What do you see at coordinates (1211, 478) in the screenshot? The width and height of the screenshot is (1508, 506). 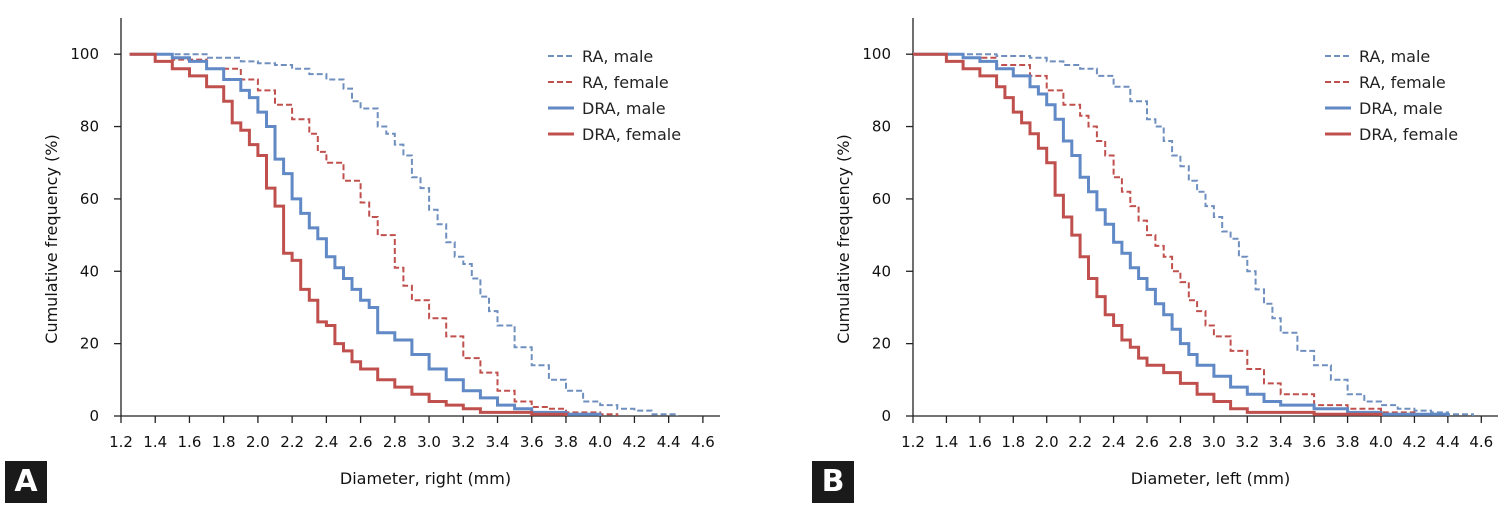 I see `x-axis-label: Diameter, left (mm)` at bounding box center [1211, 478].